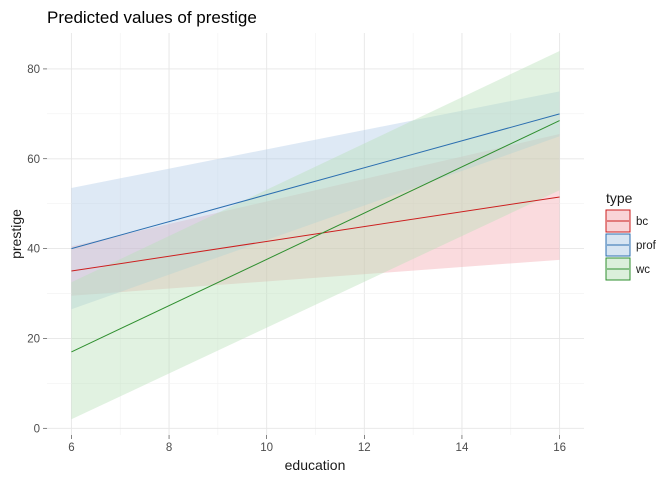 Image resolution: width=672 pixels, height=480 pixels. I want to click on legend-item-prof: prof, so click(631, 245).